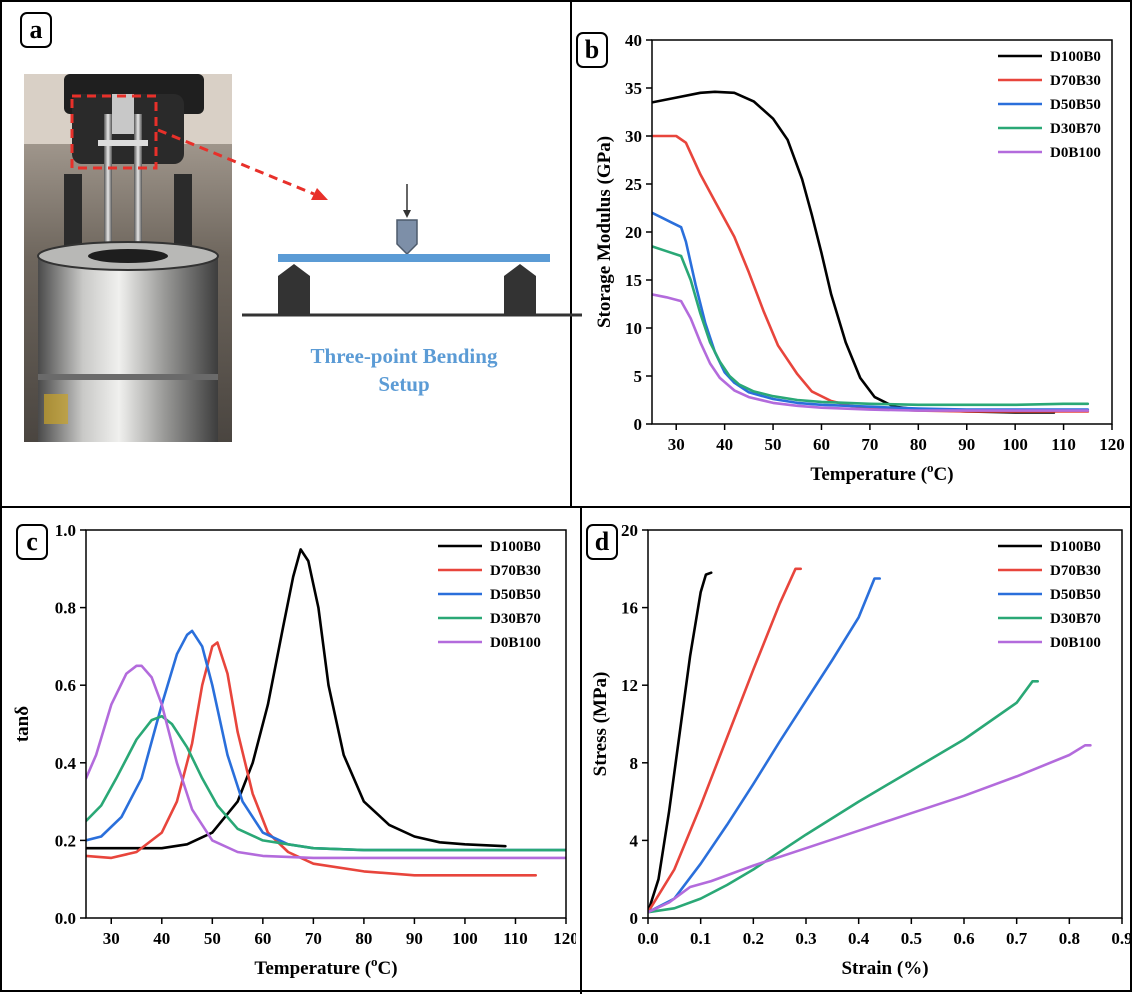 This screenshot has width=1132, height=994. What do you see at coordinates (65, 685) in the screenshot?
I see `y-tick-label: 0.6` at bounding box center [65, 685].